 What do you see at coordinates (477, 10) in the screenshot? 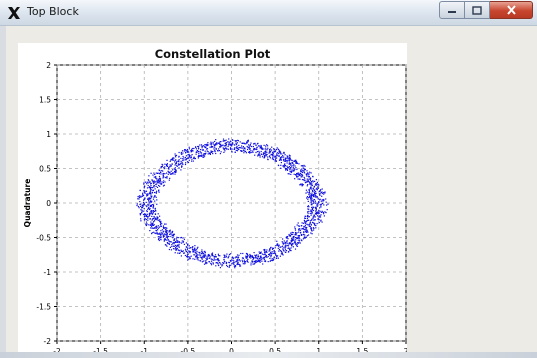
I see `maximize-button` at bounding box center [477, 10].